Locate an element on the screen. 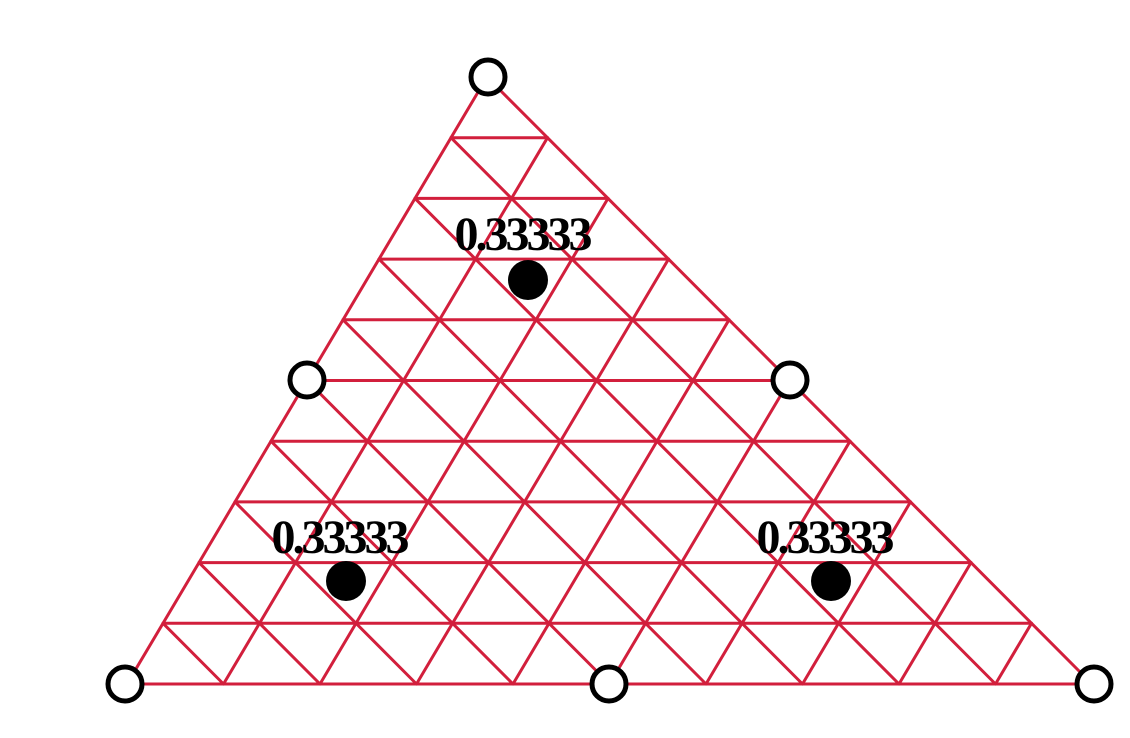 Image resolution: width=1130 pixels, height=738 pixels. weight-label-bottom-right: 0.33333 is located at coordinates (825, 537).